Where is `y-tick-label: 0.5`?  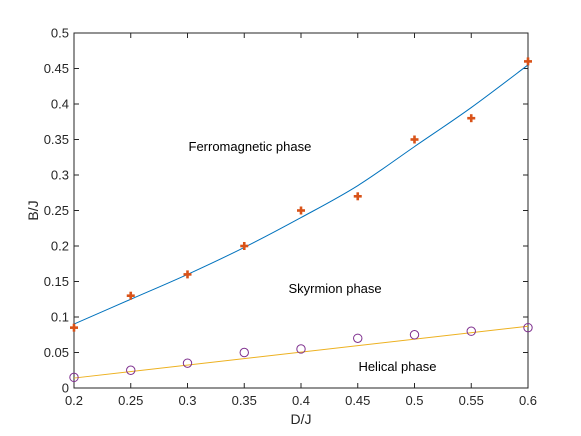
y-tick-label: 0.5 is located at coordinates (60, 33).